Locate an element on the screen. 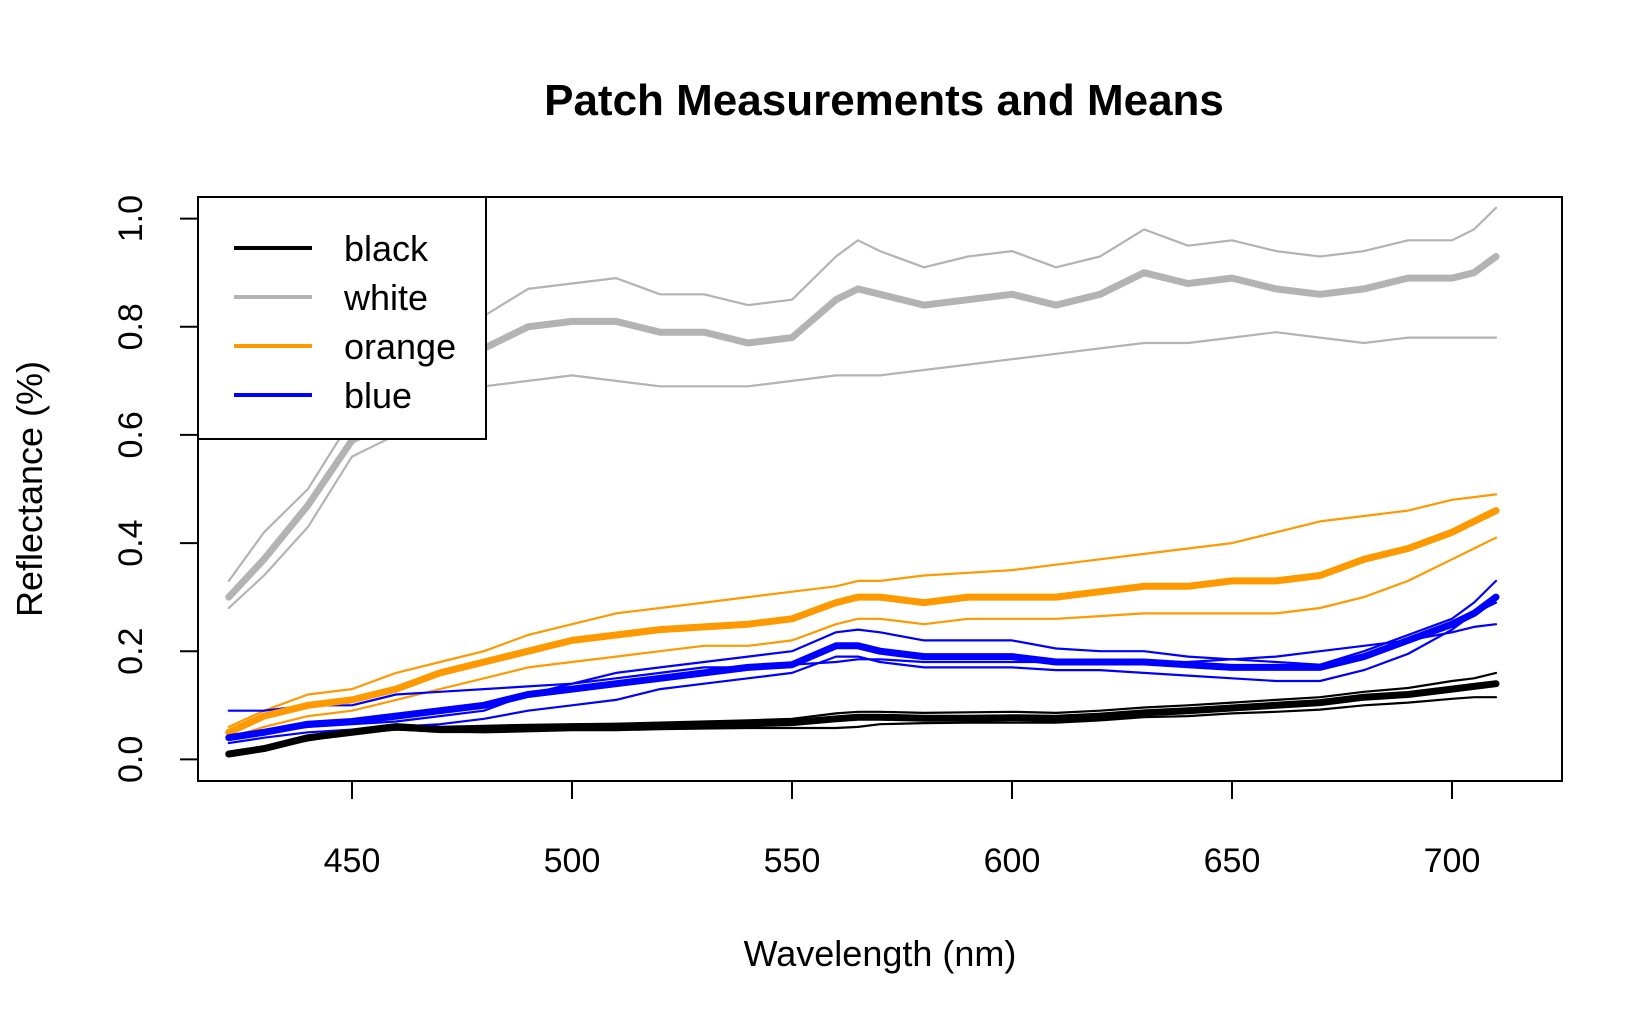 This screenshot has height=1021, width=1652. x-tick-label-700: 700 is located at coordinates (1452, 861).